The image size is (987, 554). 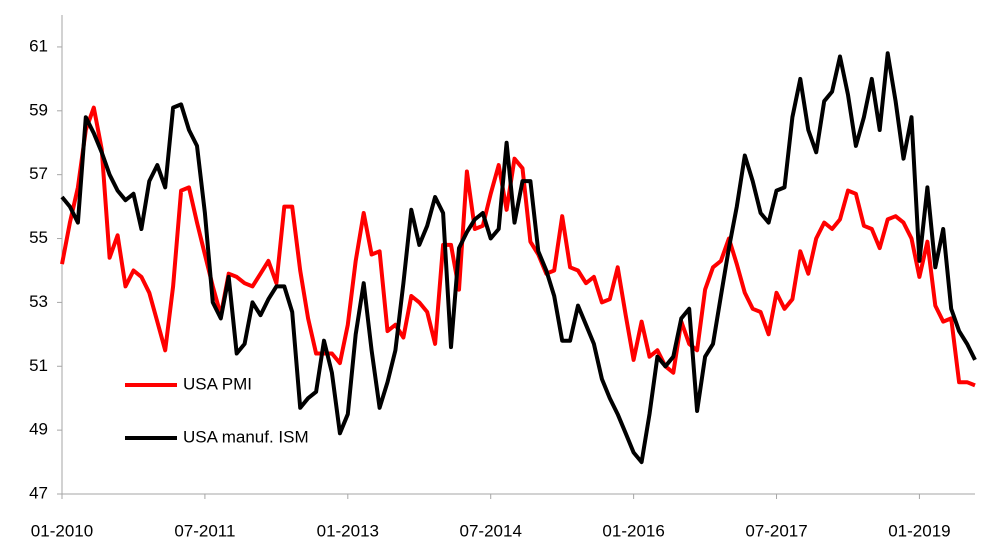 I want to click on x-tick-label: 07-2014, so click(x=491, y=530).